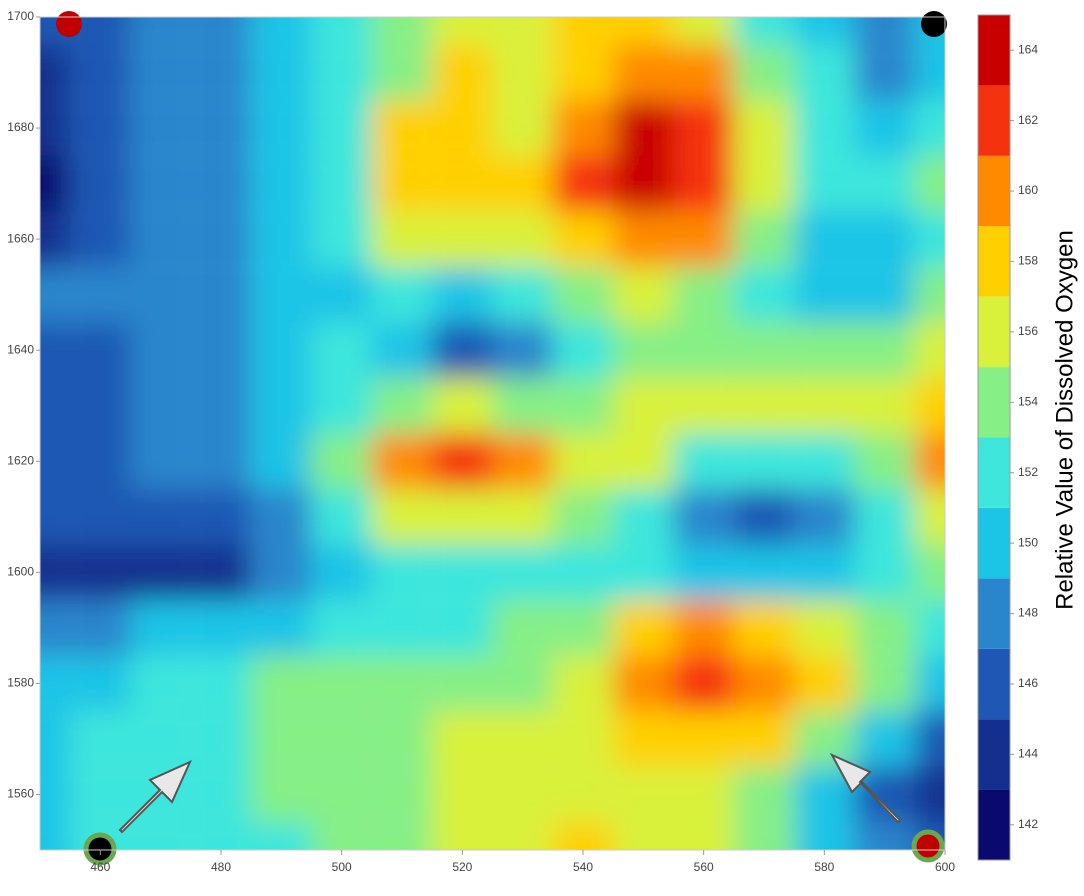 The height and width of the screenshot is (896, 1084). Describe the element at coordinates (704, 867) in the screenshot. I see `x-tick-label: 560` at that location.